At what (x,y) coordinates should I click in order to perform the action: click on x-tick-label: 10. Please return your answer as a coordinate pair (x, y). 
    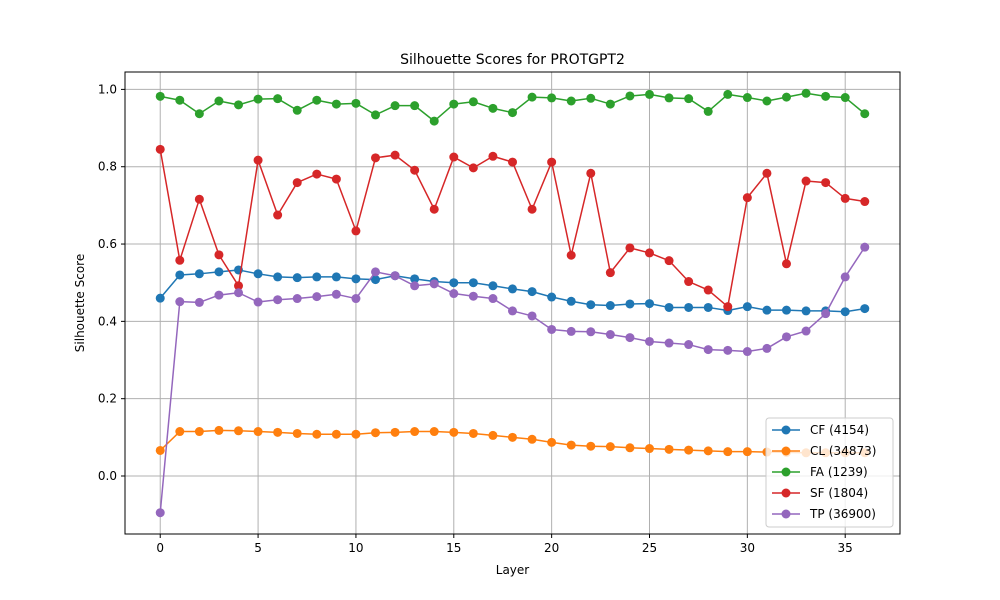
    Looking at the image, I should click on (355, 548).